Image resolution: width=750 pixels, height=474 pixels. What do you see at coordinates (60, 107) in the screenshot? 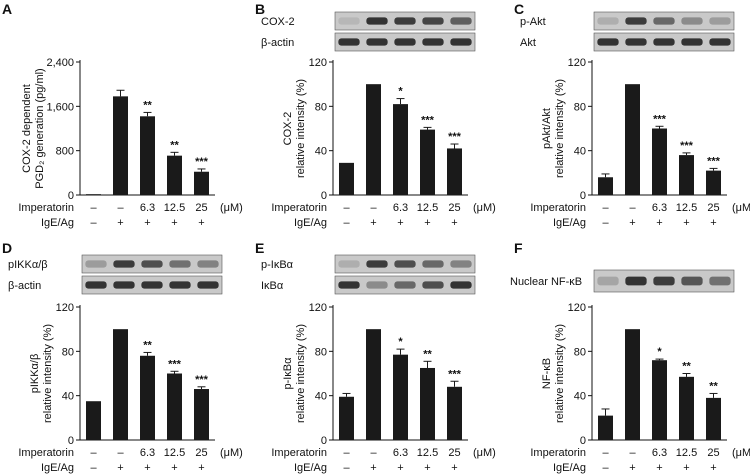
I see `y-tick-label: 1,600` at bounding box center [60, 107].